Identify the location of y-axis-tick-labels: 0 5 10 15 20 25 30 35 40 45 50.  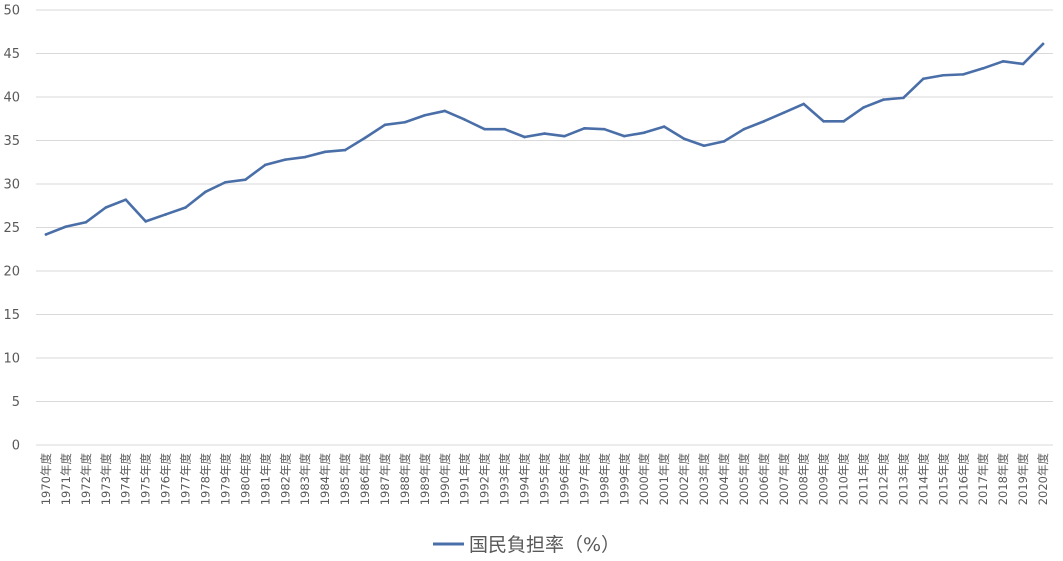
(11, 229).